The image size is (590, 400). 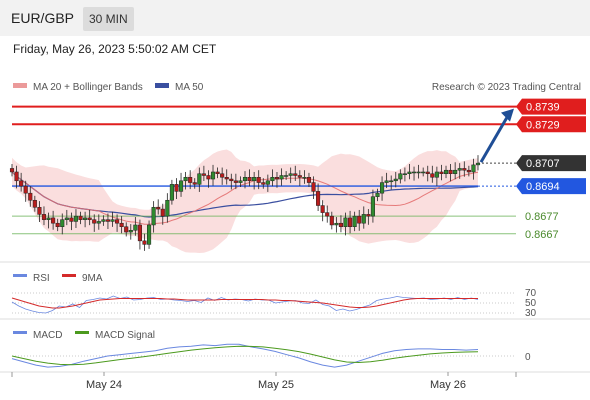 What do you see at coordinates (108, 19) in the screenshot?
I see `timeframe-button: 30 MIN` at bounding box center [108, 19].